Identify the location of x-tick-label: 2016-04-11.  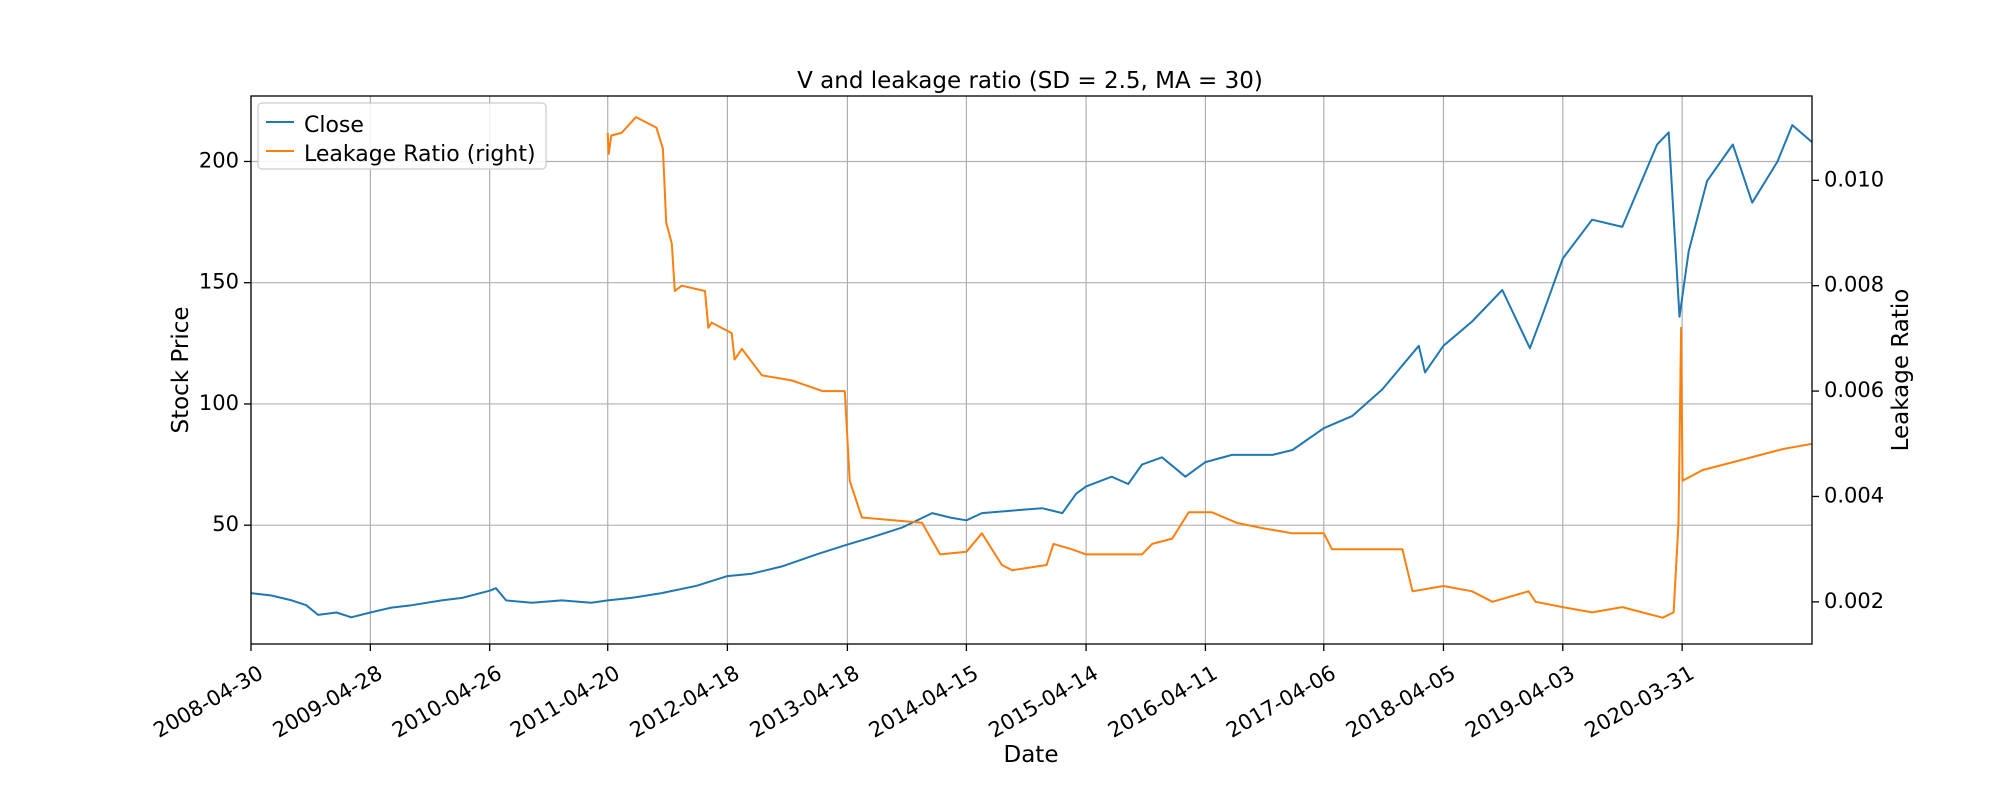
(1163, 702).